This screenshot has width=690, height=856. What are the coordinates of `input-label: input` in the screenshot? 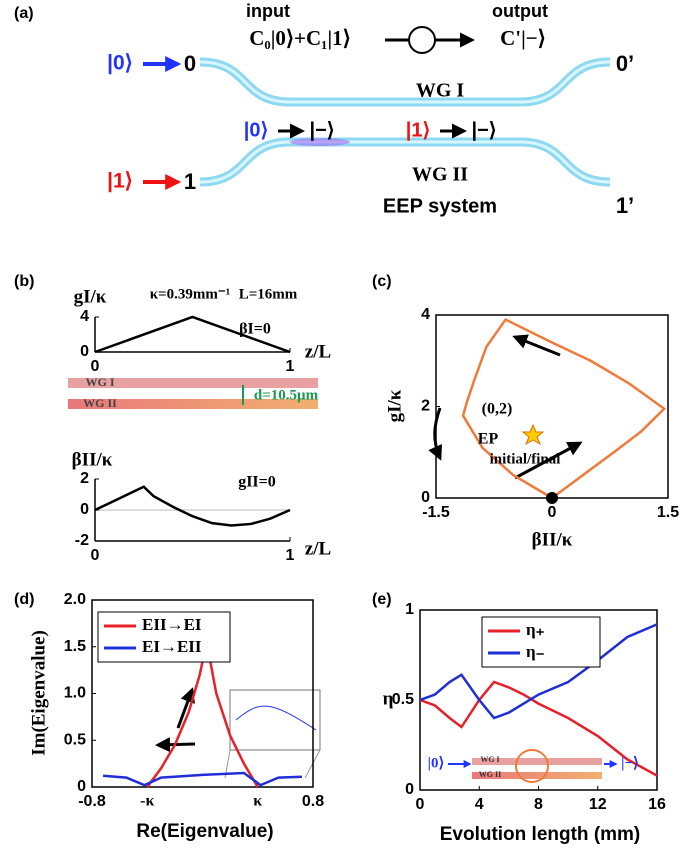 It's located at (268, 11).